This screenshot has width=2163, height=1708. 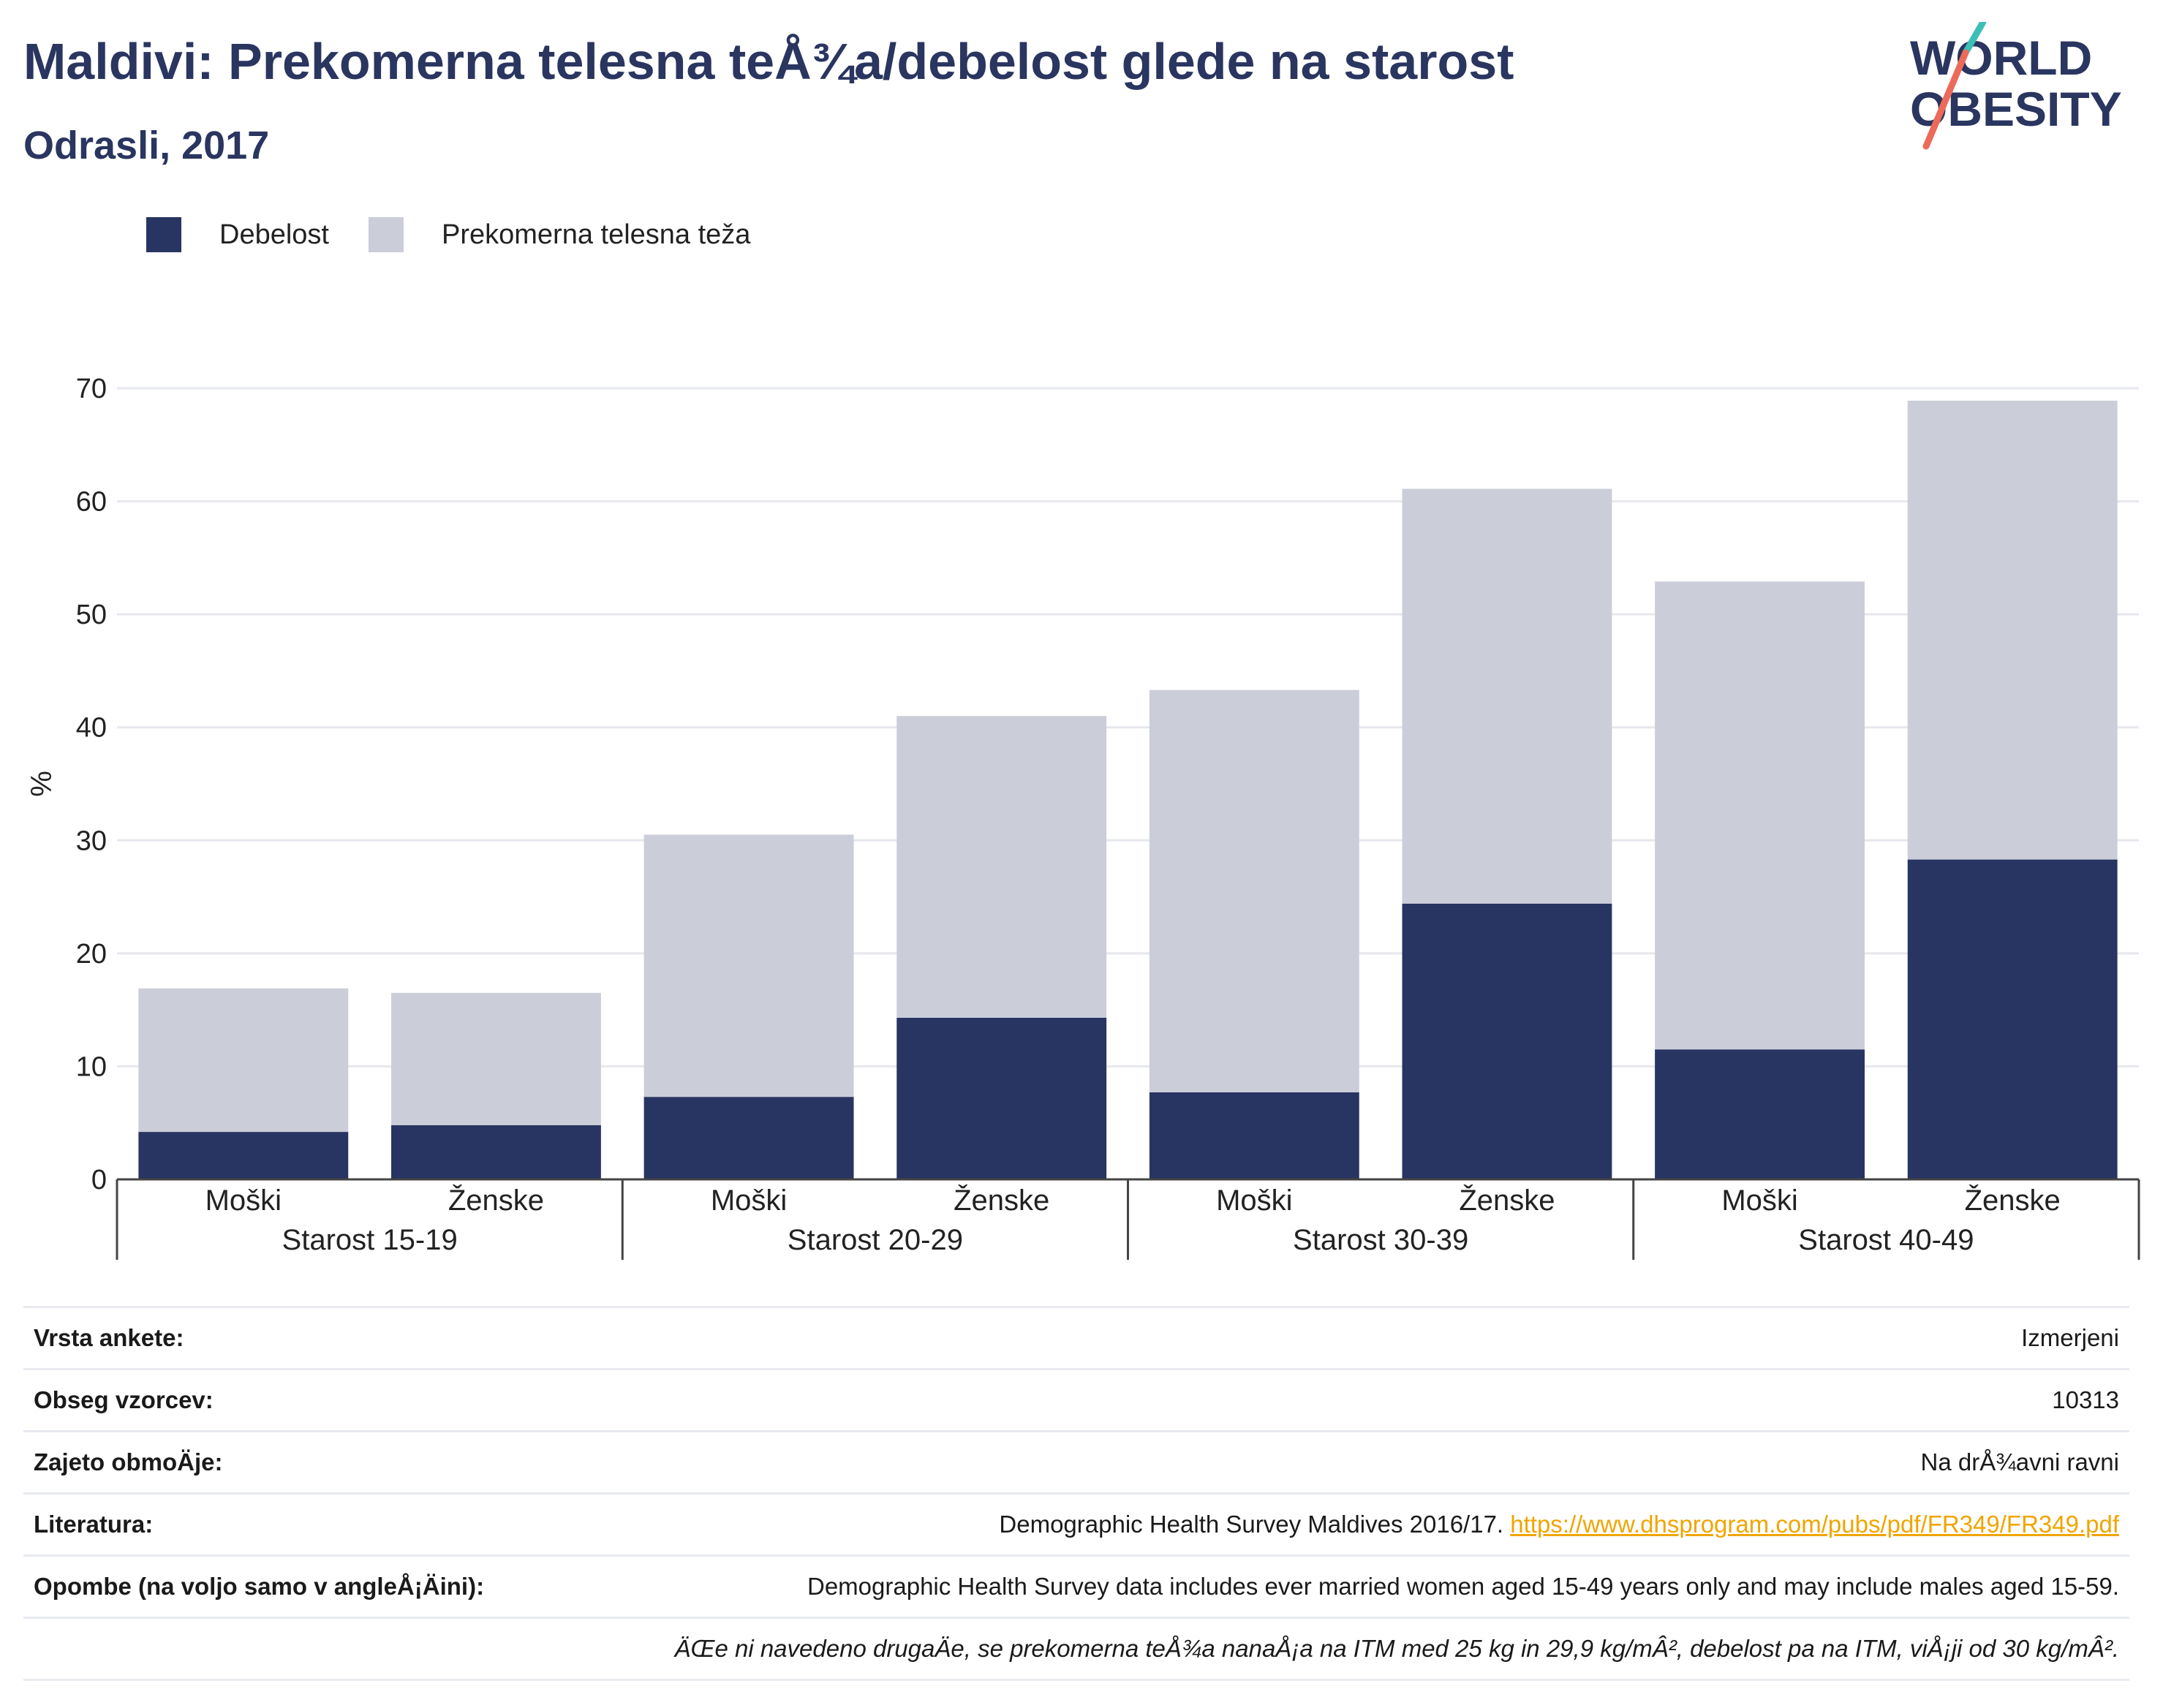 I want to click on info-label: Opombe (na voljo samo v angleÅ¡Äini):, so click(x=259, y=1586).